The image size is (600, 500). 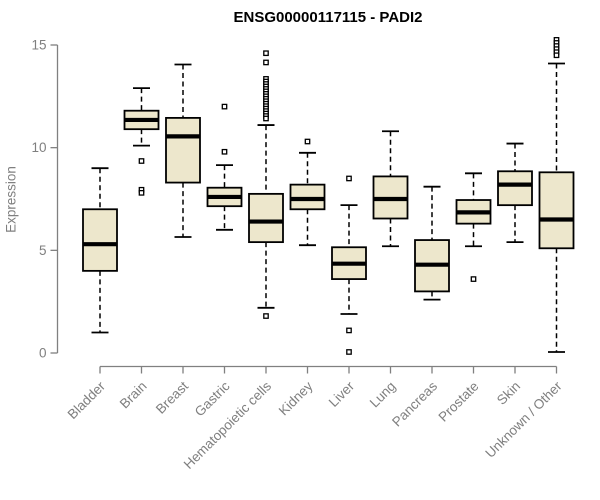 What do you see at coordinates (523, 419) in the screenshot?
I see `x-tick-label-unknown-other: Unknown / Other` at bounding box center [523, 419].